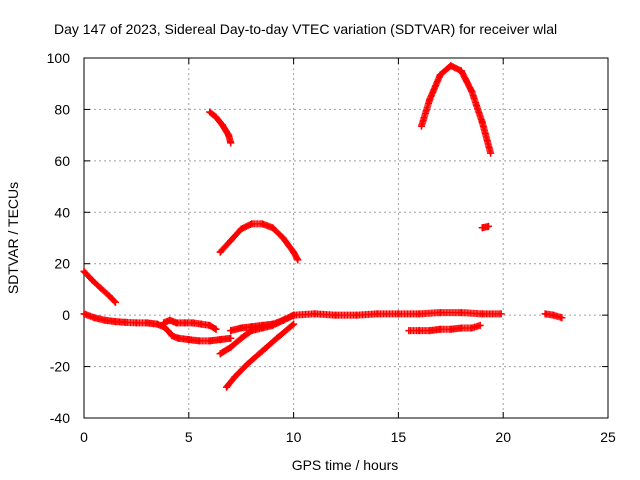  Describe the element at coordinates (608, 437) in the screenshot. I see `x-tick-label: 25` at that location.